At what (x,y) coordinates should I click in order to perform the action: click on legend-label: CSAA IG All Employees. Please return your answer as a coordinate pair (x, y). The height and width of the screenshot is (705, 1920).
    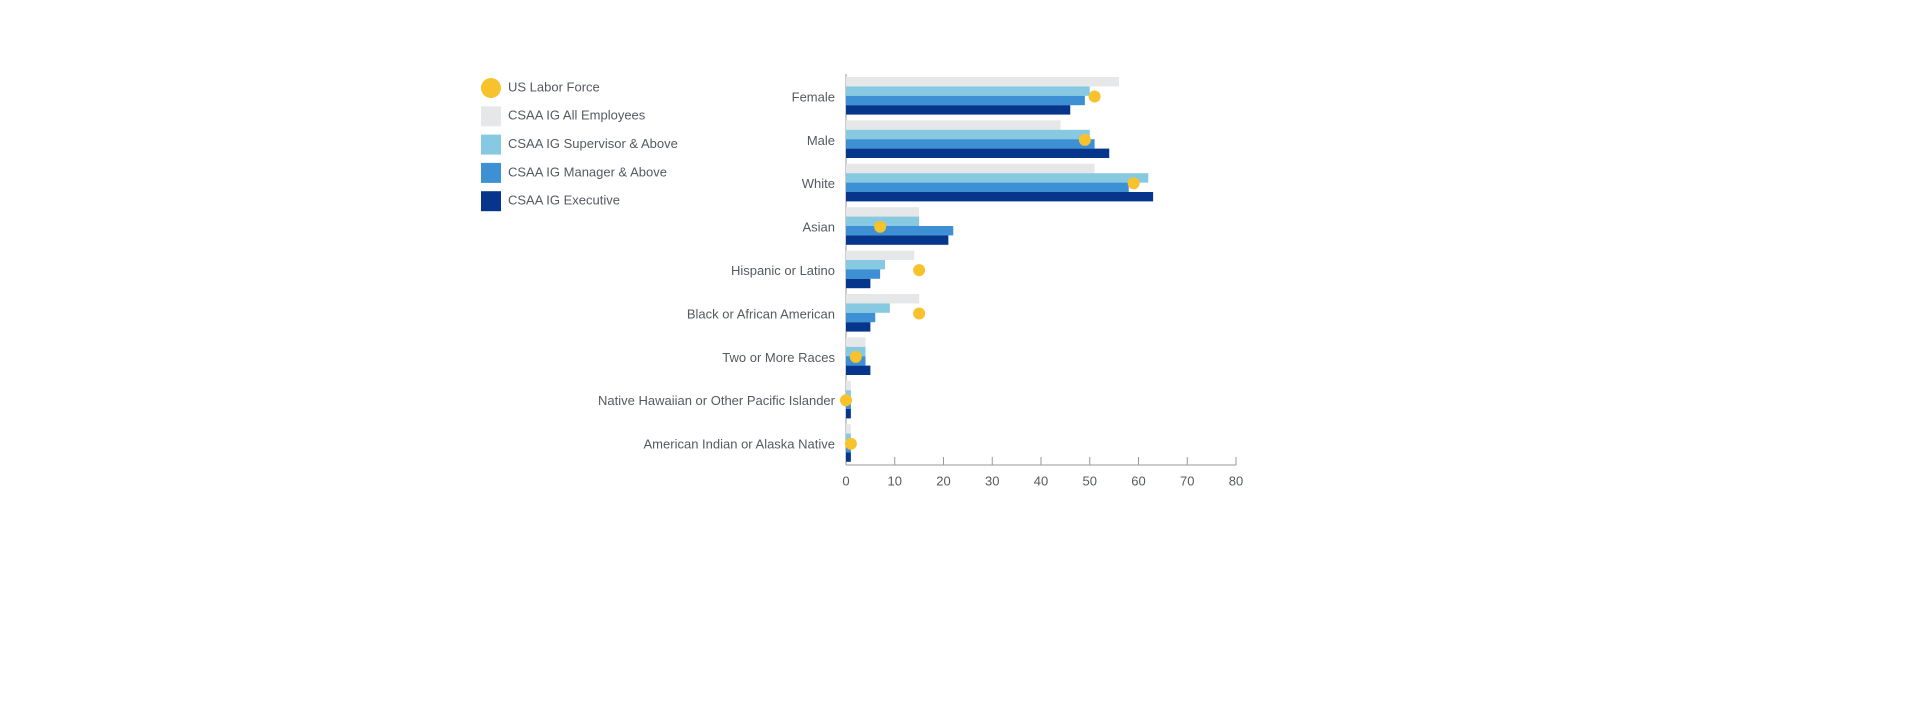
    Looking at the image, I should click on (577, 115).